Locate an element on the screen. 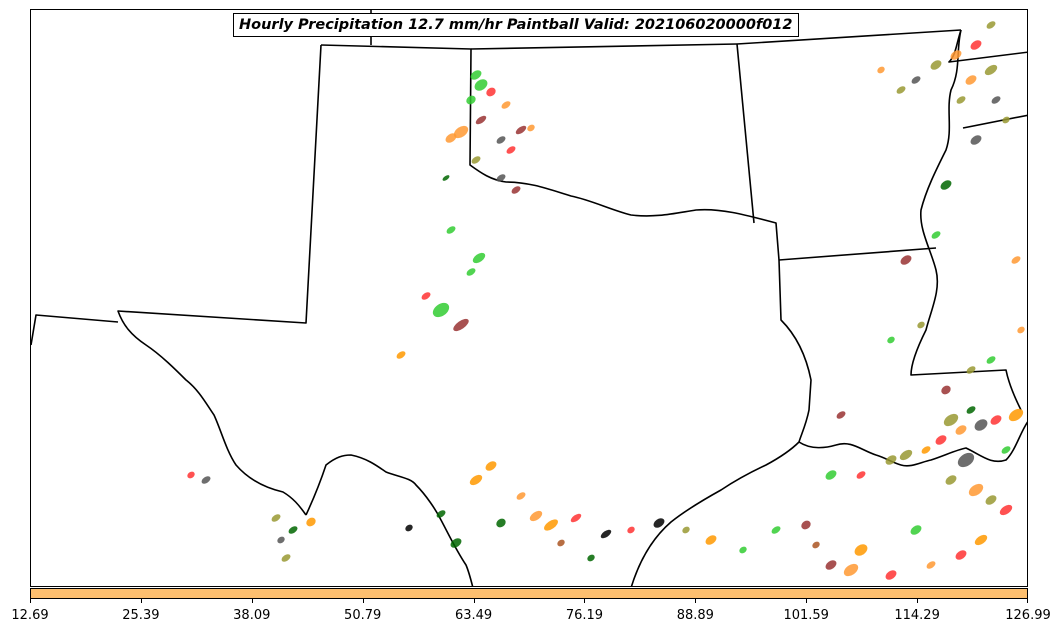 The width and height of the screenshot is (1062, 633). colorbar-tick-label: 76.19 is located at coordinates (584, 615).